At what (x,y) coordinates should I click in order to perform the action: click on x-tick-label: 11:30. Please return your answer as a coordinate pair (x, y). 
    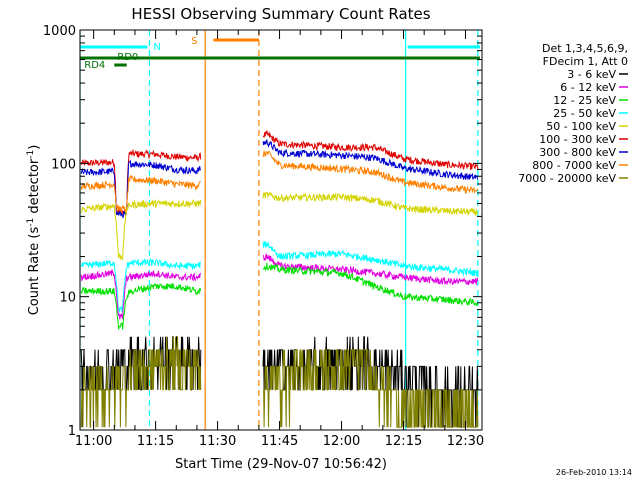
    Looking at the image, I should click on (217, 441).